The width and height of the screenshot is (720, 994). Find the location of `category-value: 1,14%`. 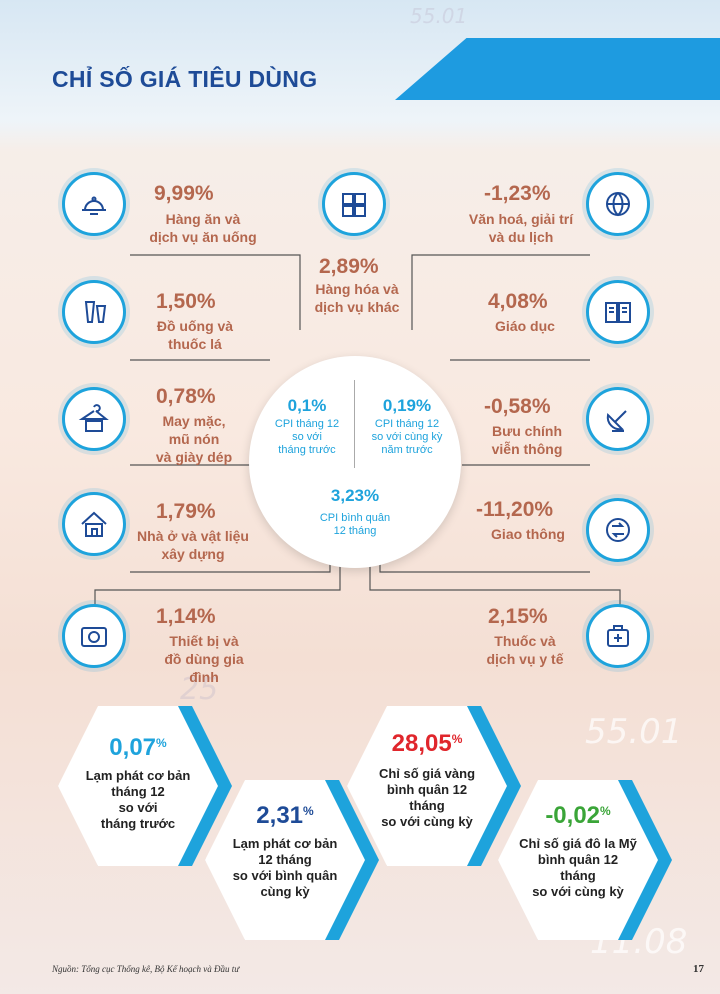

category-value: 1,14% is located at coordinates (186, 616).